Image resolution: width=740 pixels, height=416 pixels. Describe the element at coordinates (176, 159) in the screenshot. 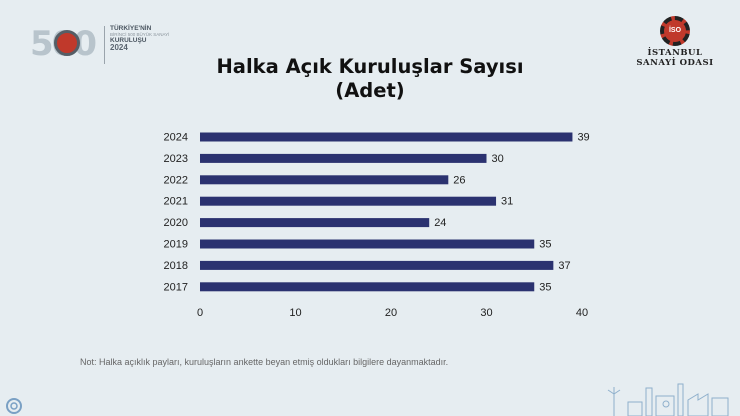

I see `category-label: 2023` at that location.